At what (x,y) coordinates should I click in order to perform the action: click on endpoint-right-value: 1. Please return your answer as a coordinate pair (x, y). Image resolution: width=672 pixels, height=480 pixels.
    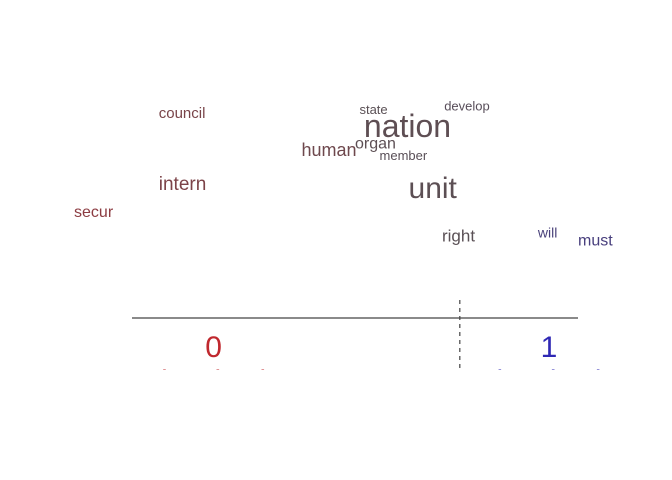
    Looking at the image, I should click on (549, 347).